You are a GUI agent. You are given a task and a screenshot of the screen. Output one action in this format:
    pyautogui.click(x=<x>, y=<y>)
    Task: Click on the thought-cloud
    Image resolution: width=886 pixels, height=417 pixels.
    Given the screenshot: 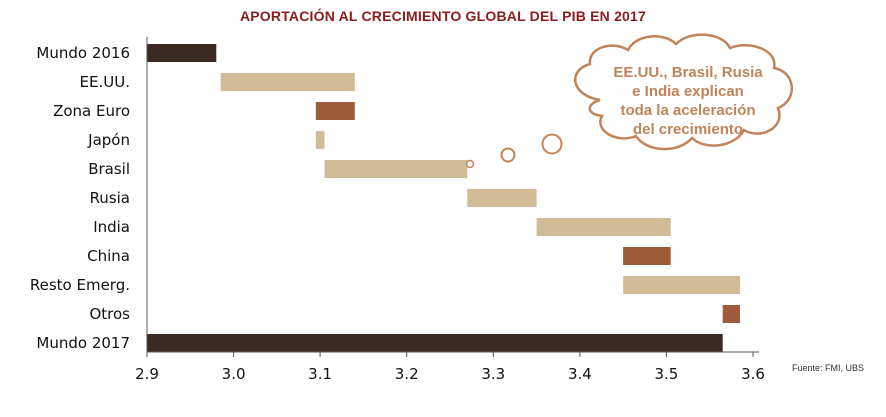 What is the action you would take?
    pyautogui.click(x=629, y=101)
    